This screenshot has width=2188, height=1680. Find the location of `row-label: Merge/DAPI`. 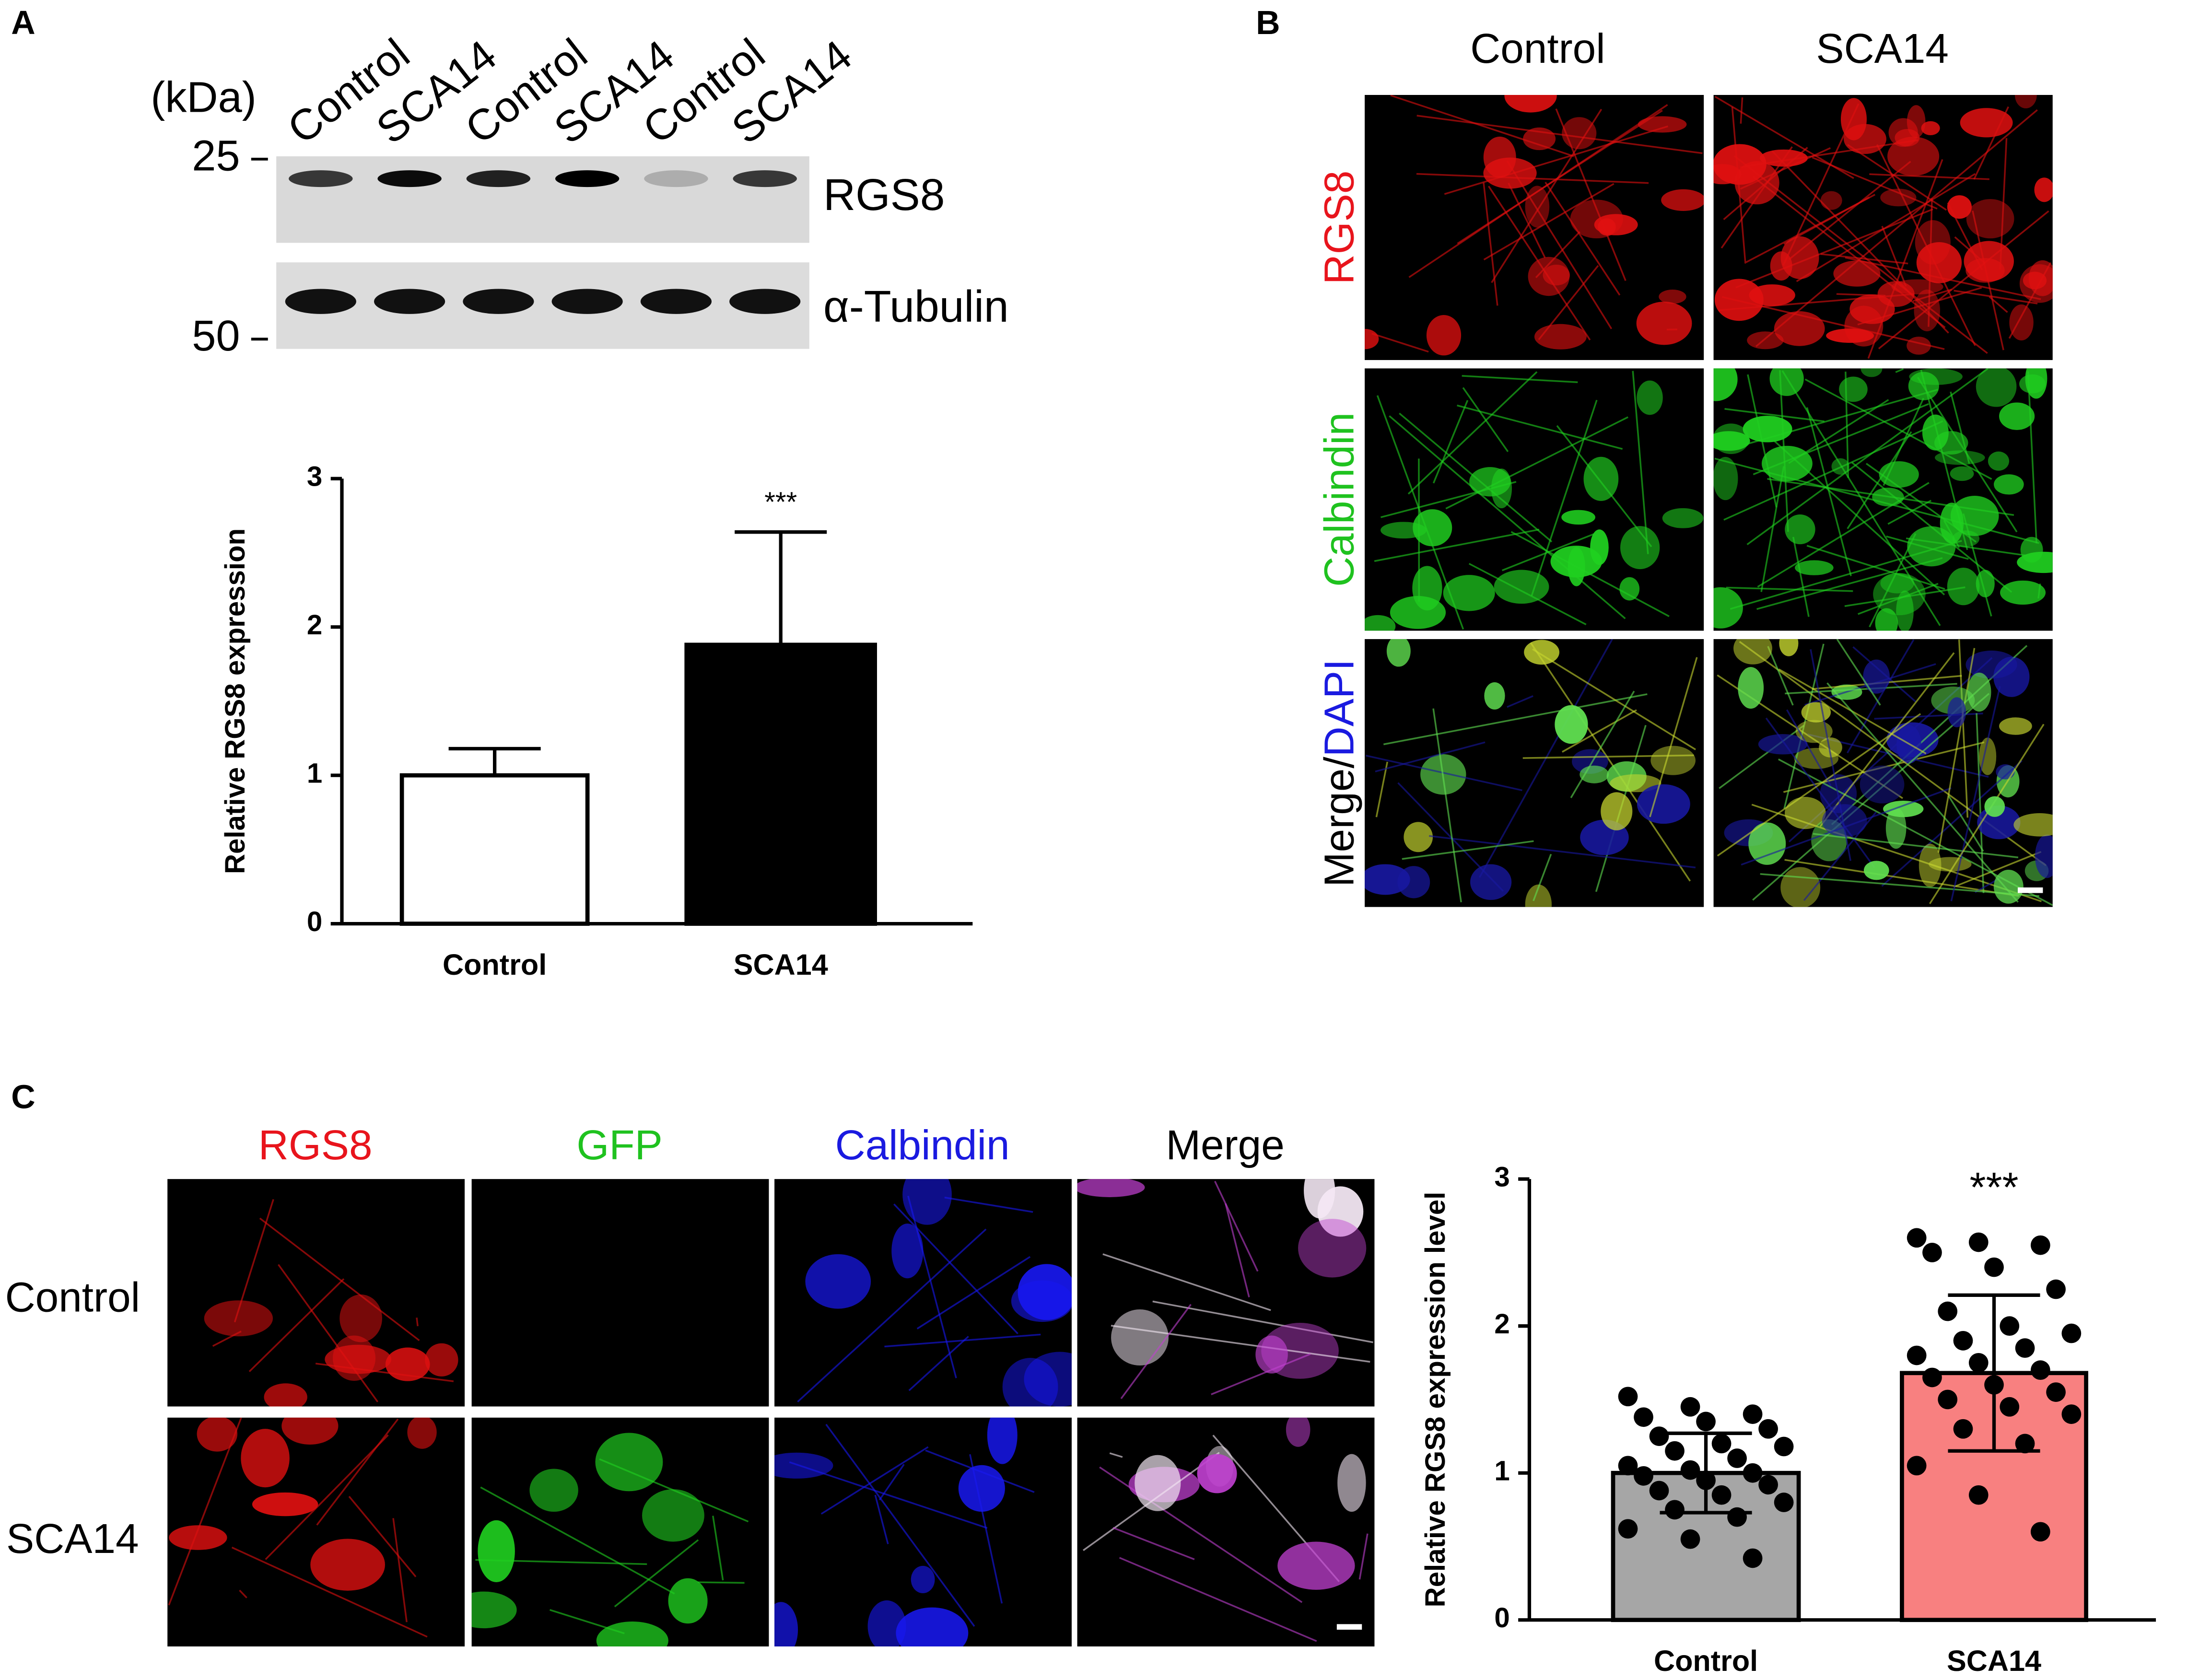

row-label: Merge/DAPI is located at coordinates (1339, 773).